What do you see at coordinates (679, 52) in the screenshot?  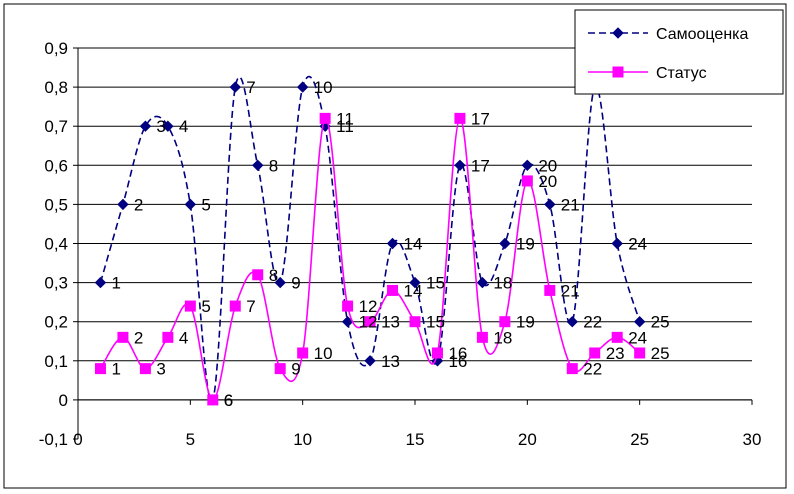 I see `legend: Самооценка Статус` at bounding box center [679, 52].